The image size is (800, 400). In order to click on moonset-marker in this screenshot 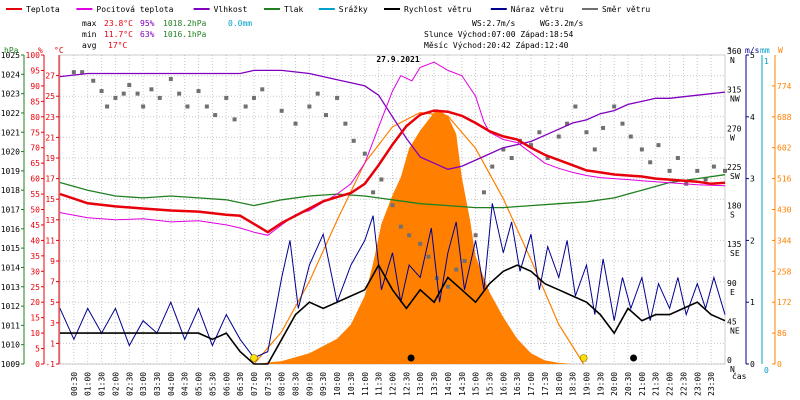, I will do `click(411, 358)`.